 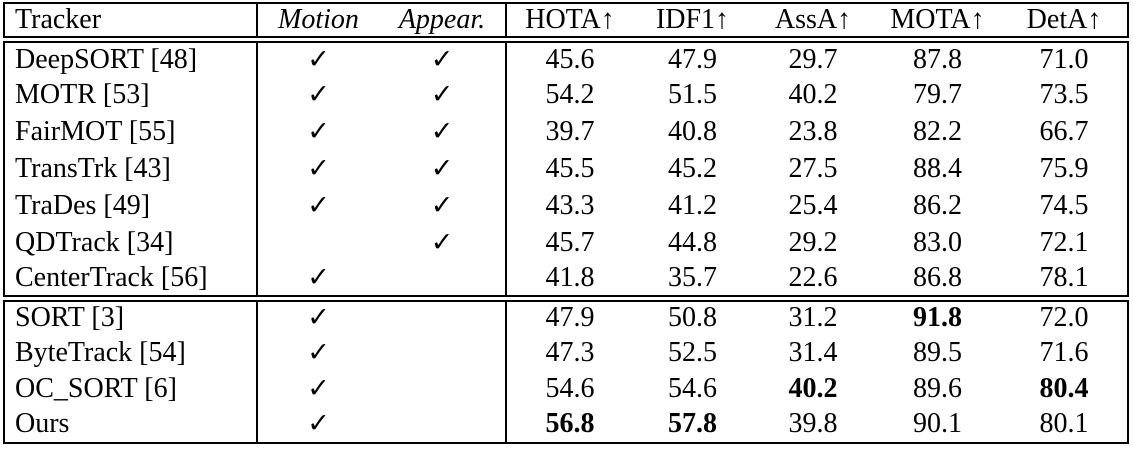 What do you see at coordinates (937, 131) in the screenshot?
I see `cell-mota: 82.2` at bounding box center [937, 131].